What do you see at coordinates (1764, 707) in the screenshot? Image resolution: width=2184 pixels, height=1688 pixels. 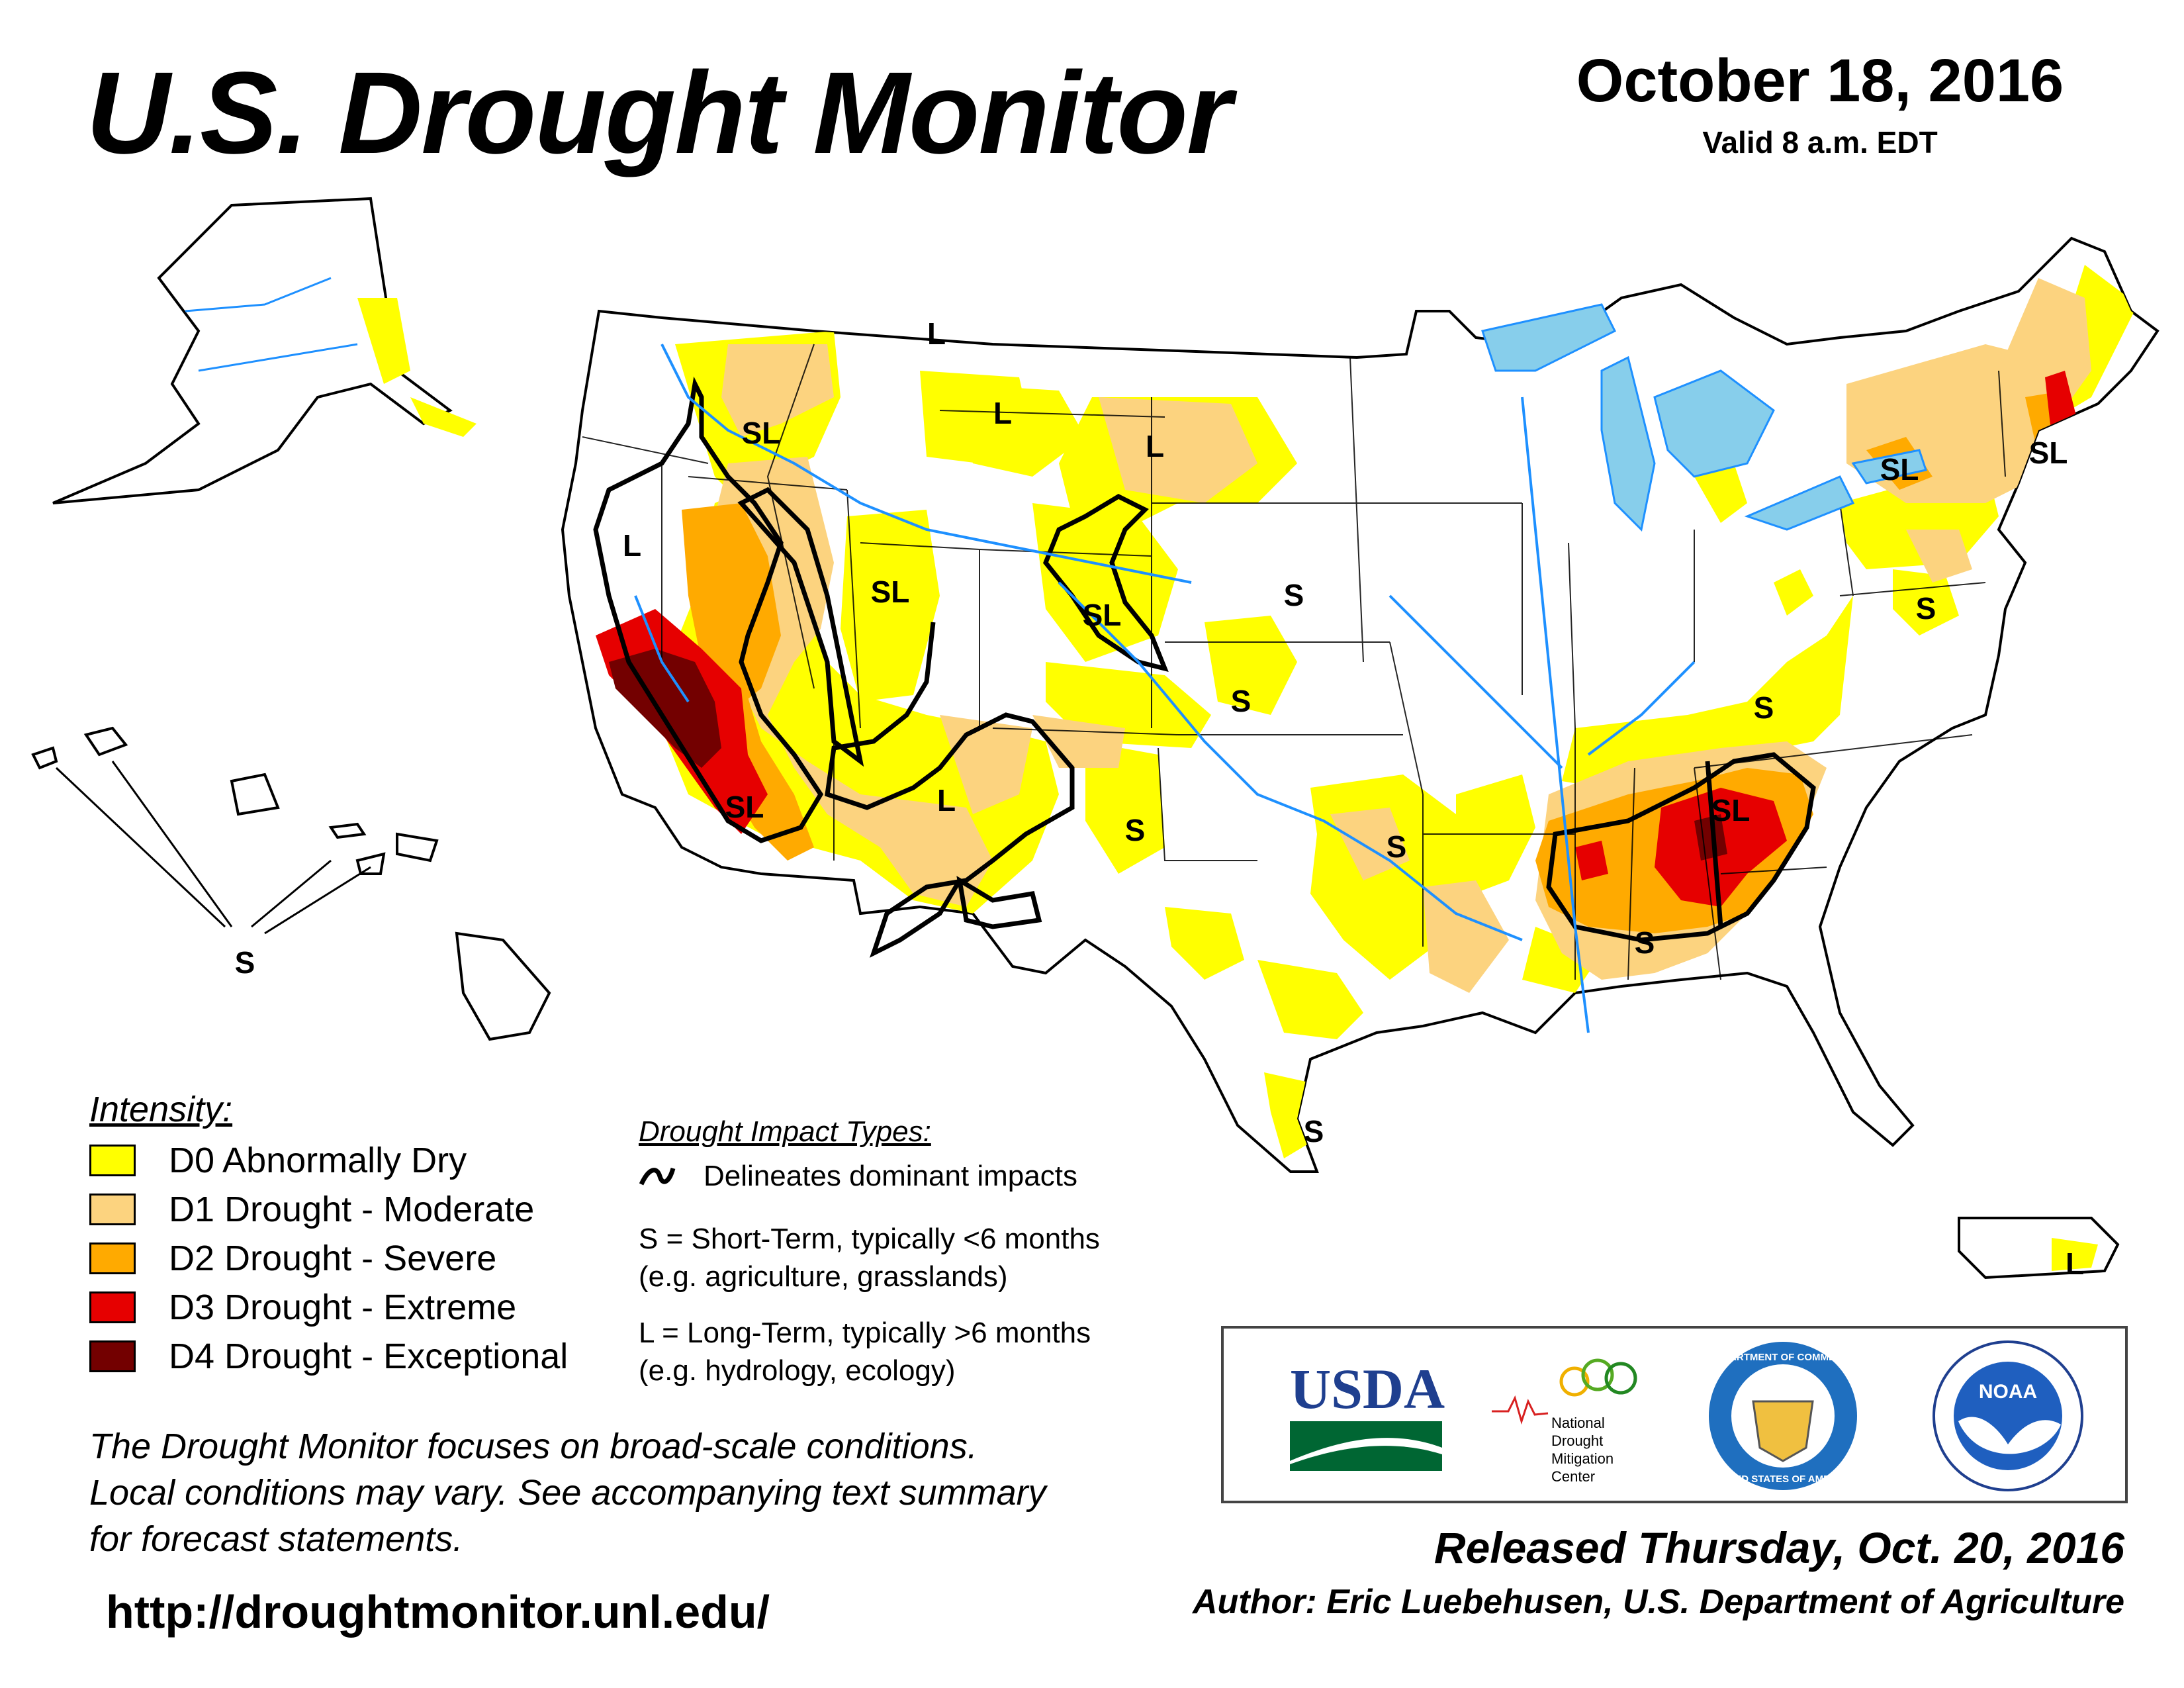 I see `label-ky-s: S` at bounding box center [1764, 707].